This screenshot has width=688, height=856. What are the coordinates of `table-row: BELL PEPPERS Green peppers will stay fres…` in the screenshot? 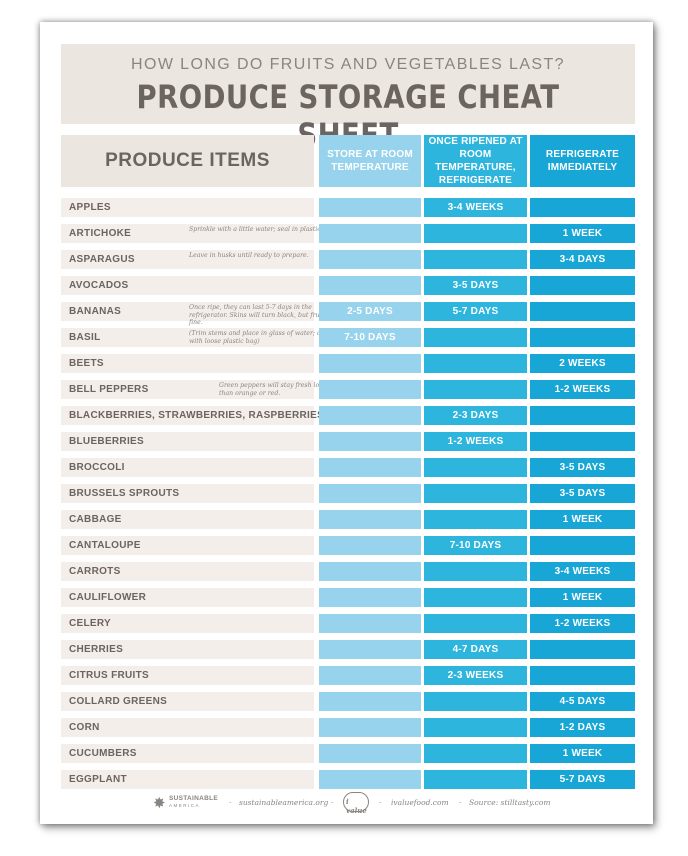 It's located at (344, 389).